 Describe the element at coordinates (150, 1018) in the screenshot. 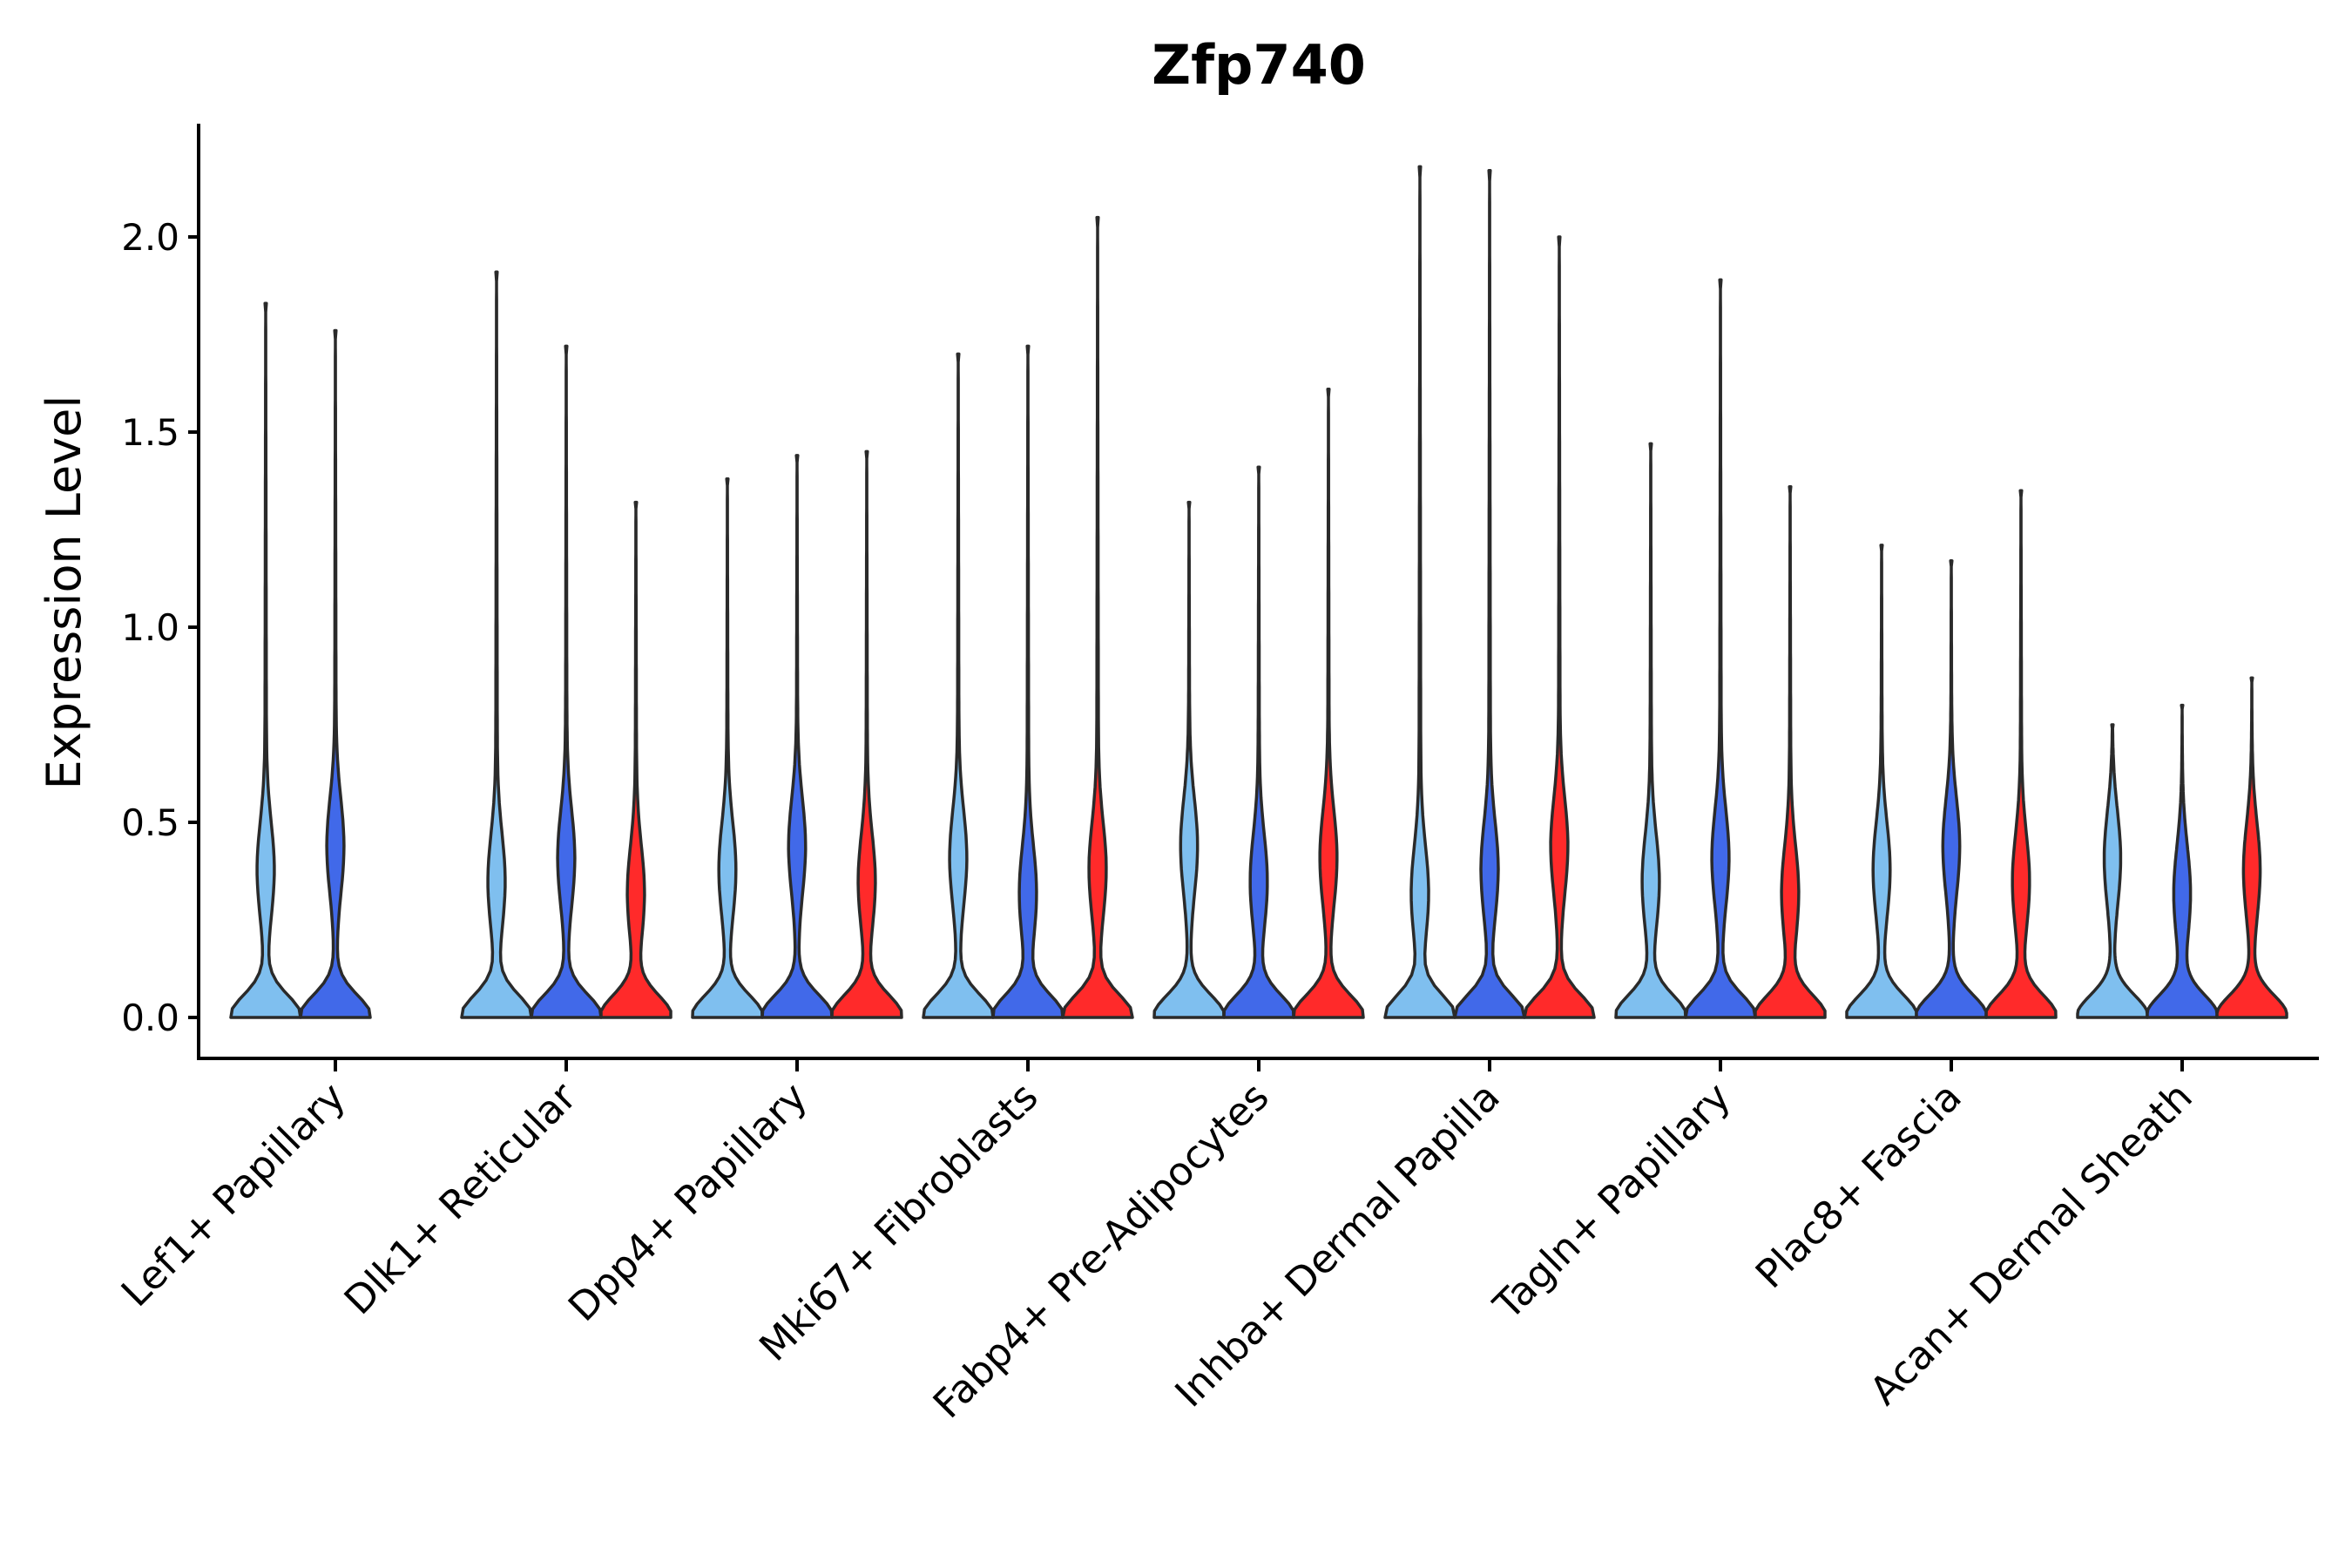

I see `y-tick-label: 0.0` at that location.